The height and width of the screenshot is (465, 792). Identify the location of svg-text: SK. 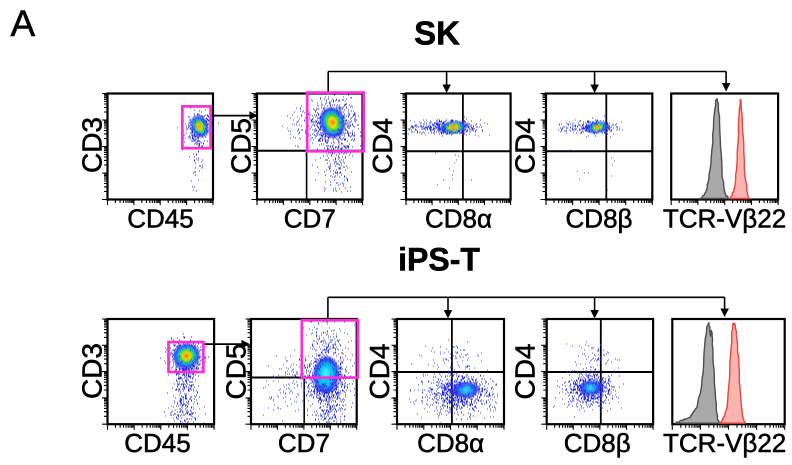
(437, 32).